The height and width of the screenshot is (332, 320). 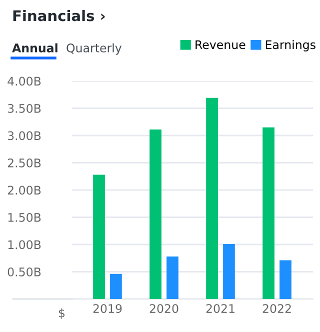 What do you see at coordinates (24, 108) in the screenshot?
I see `y-tick-label: 3.50B` at bounding box center [24, 108].